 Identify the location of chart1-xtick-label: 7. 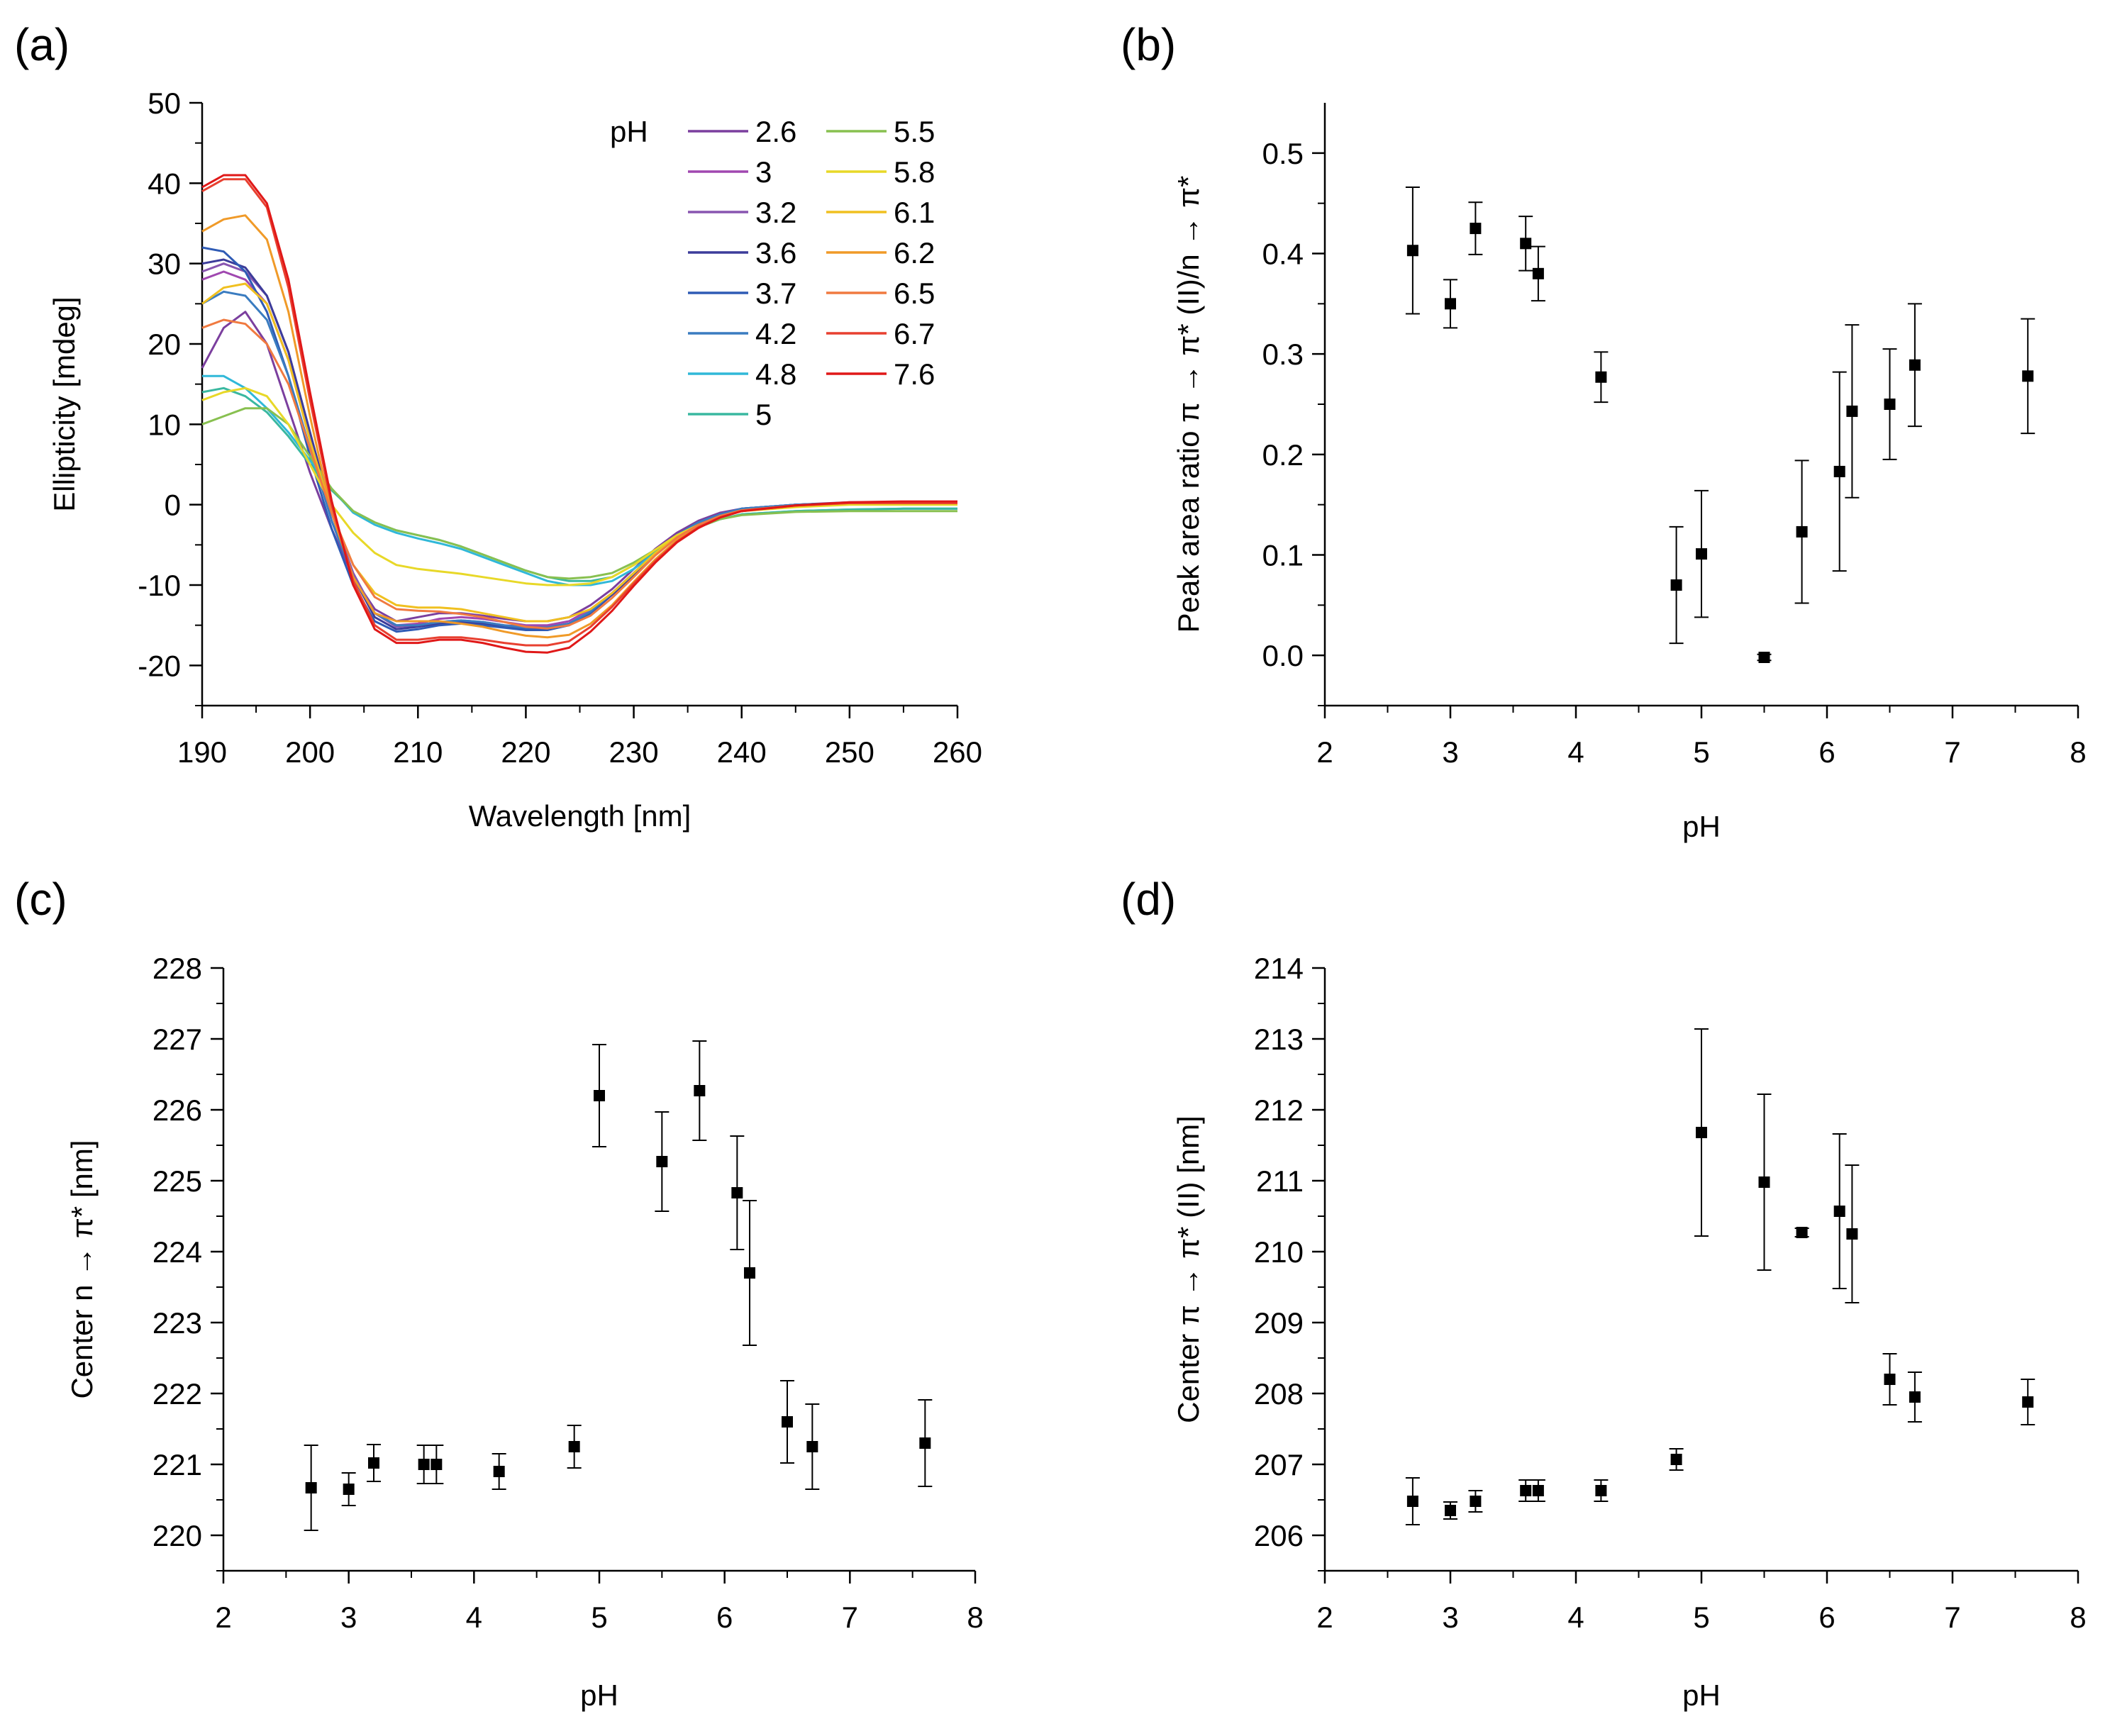
(1952, 752).